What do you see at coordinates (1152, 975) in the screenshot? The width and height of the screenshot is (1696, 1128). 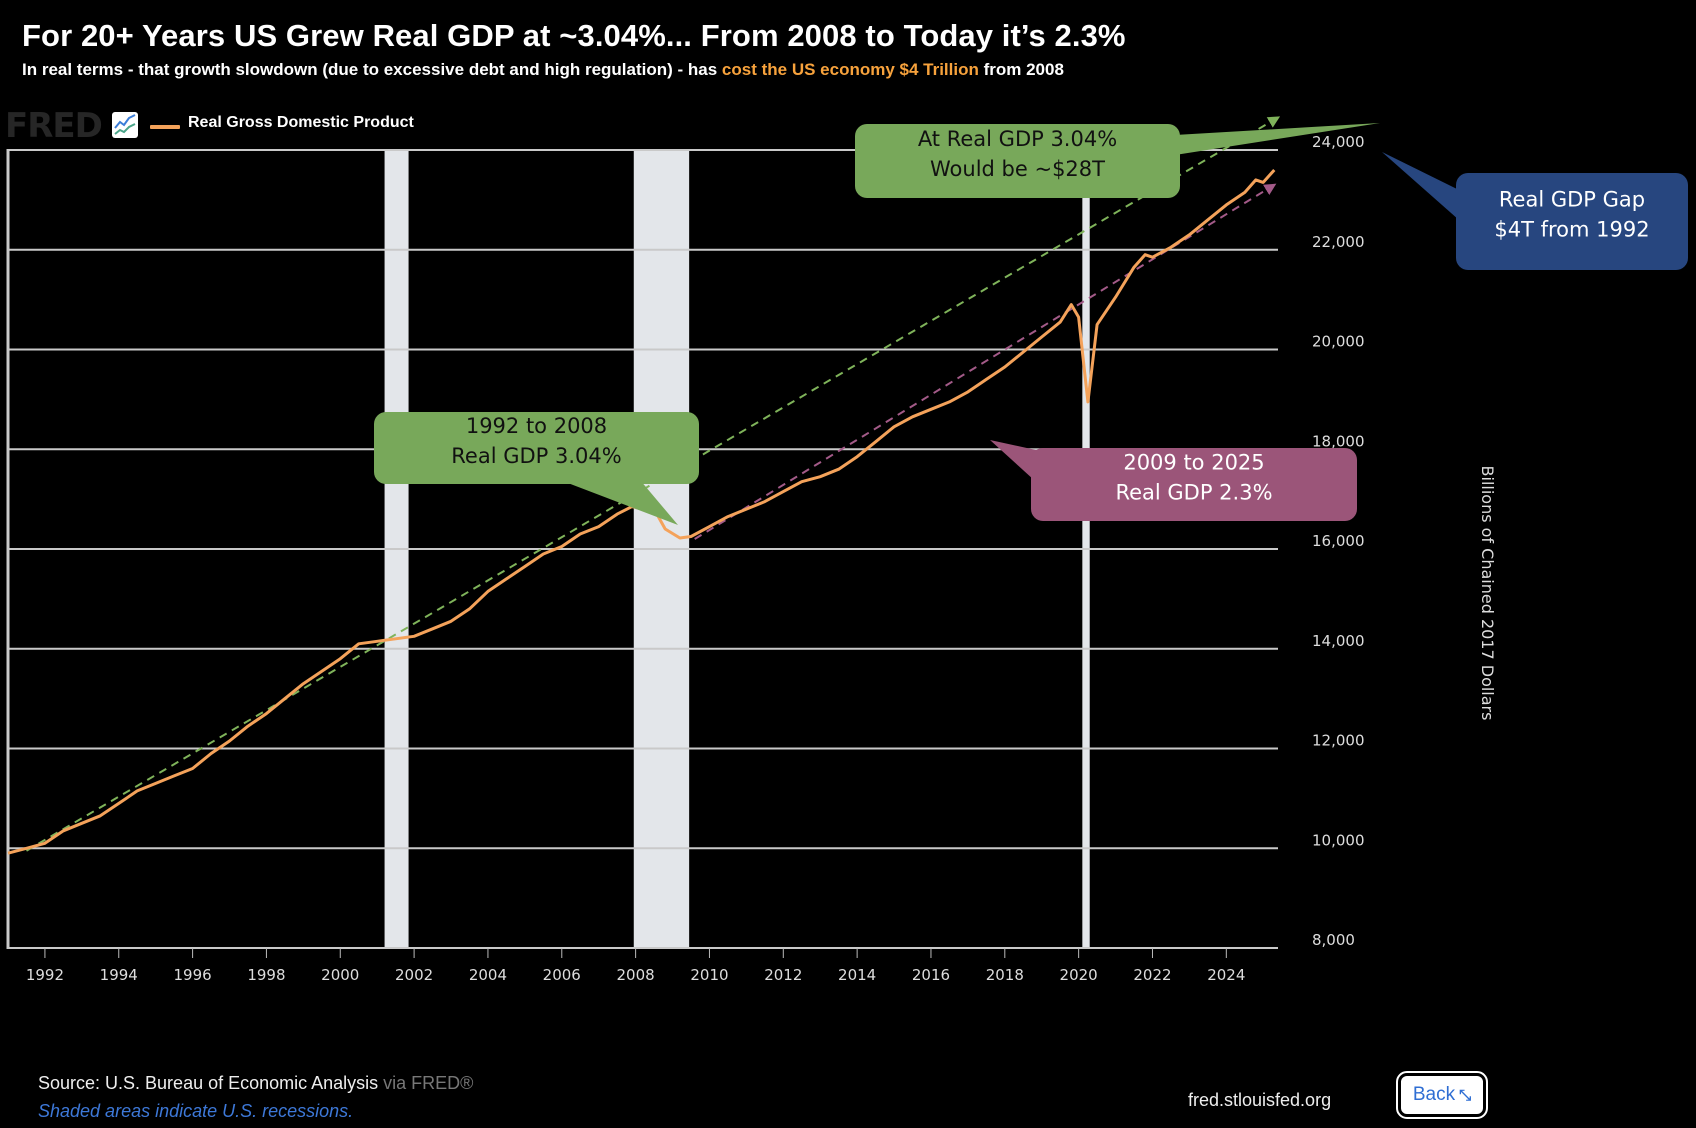 I see `x-tick-label: 2022` at bounding box center [1152, 975].